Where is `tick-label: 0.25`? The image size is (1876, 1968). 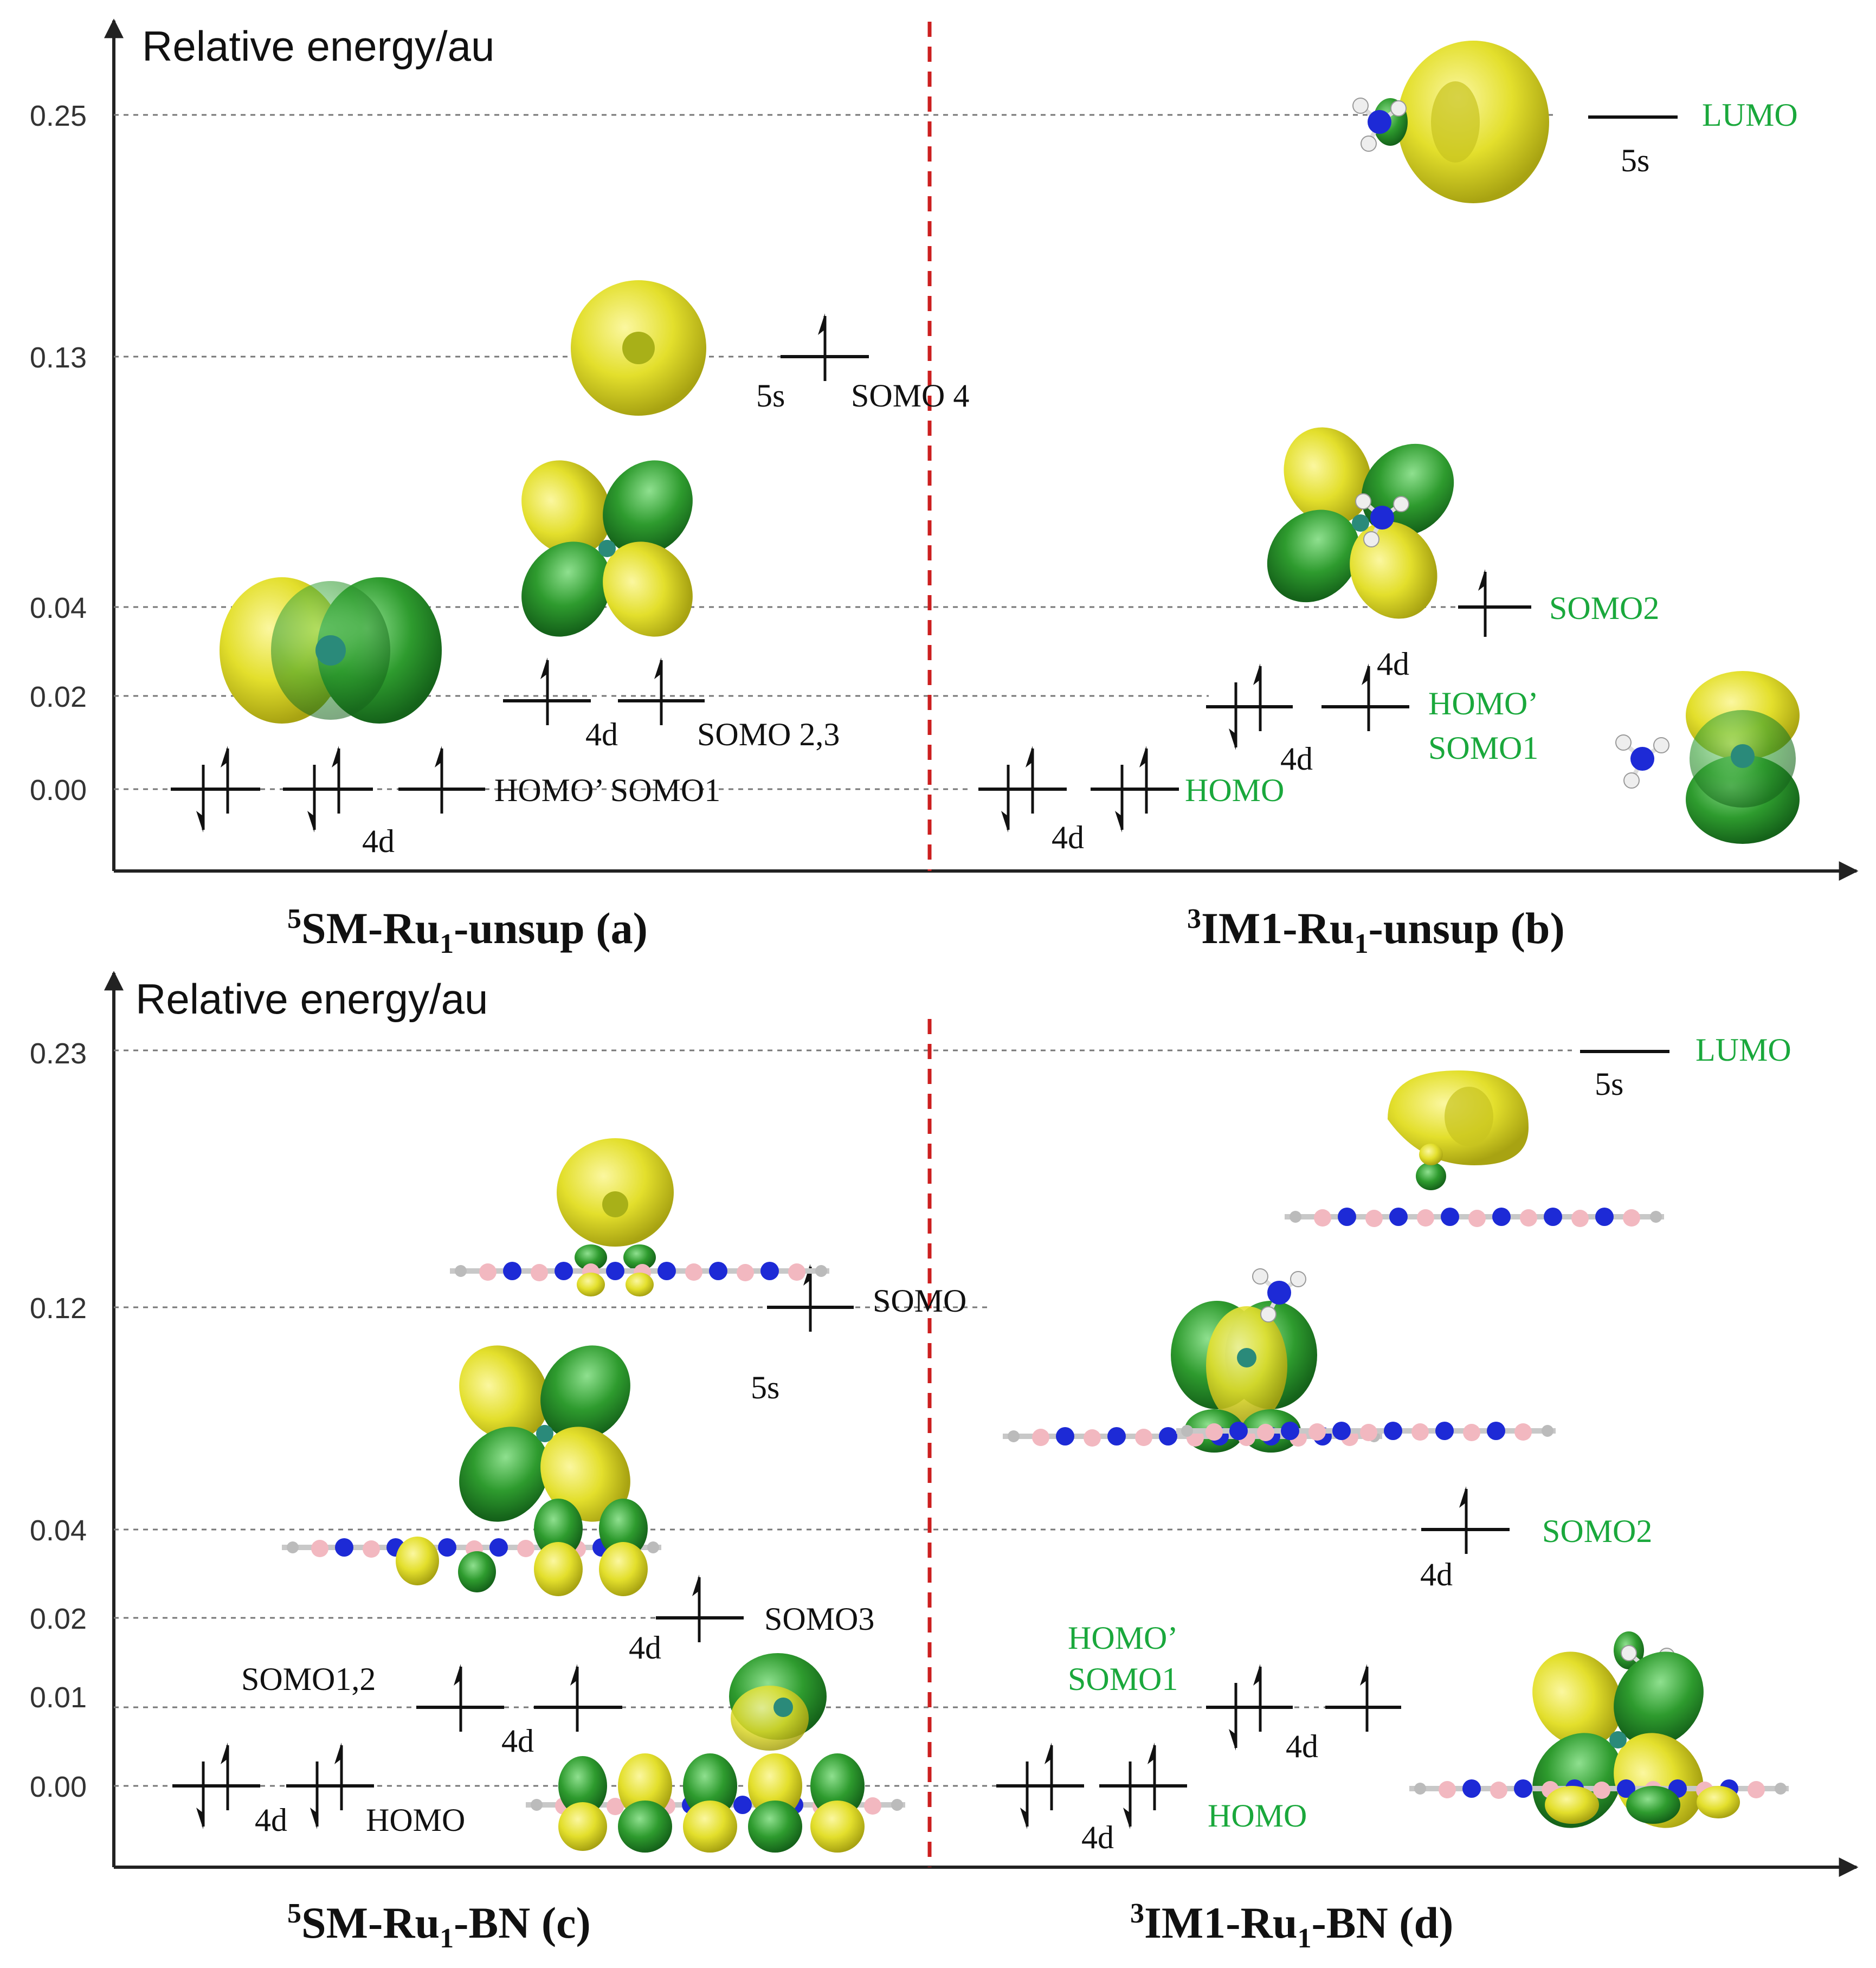 tick-label: 0.25 is located at coordinates (58, 116).